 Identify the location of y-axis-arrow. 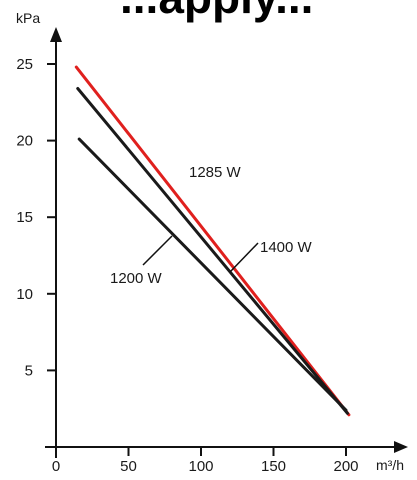
(56, 34).